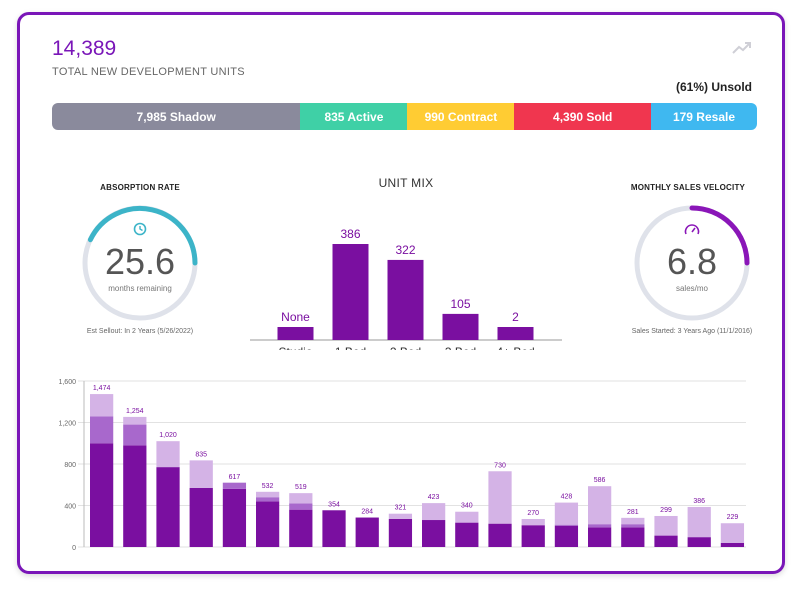  I want to click on y-tick-label: 0, so click(74, 548).